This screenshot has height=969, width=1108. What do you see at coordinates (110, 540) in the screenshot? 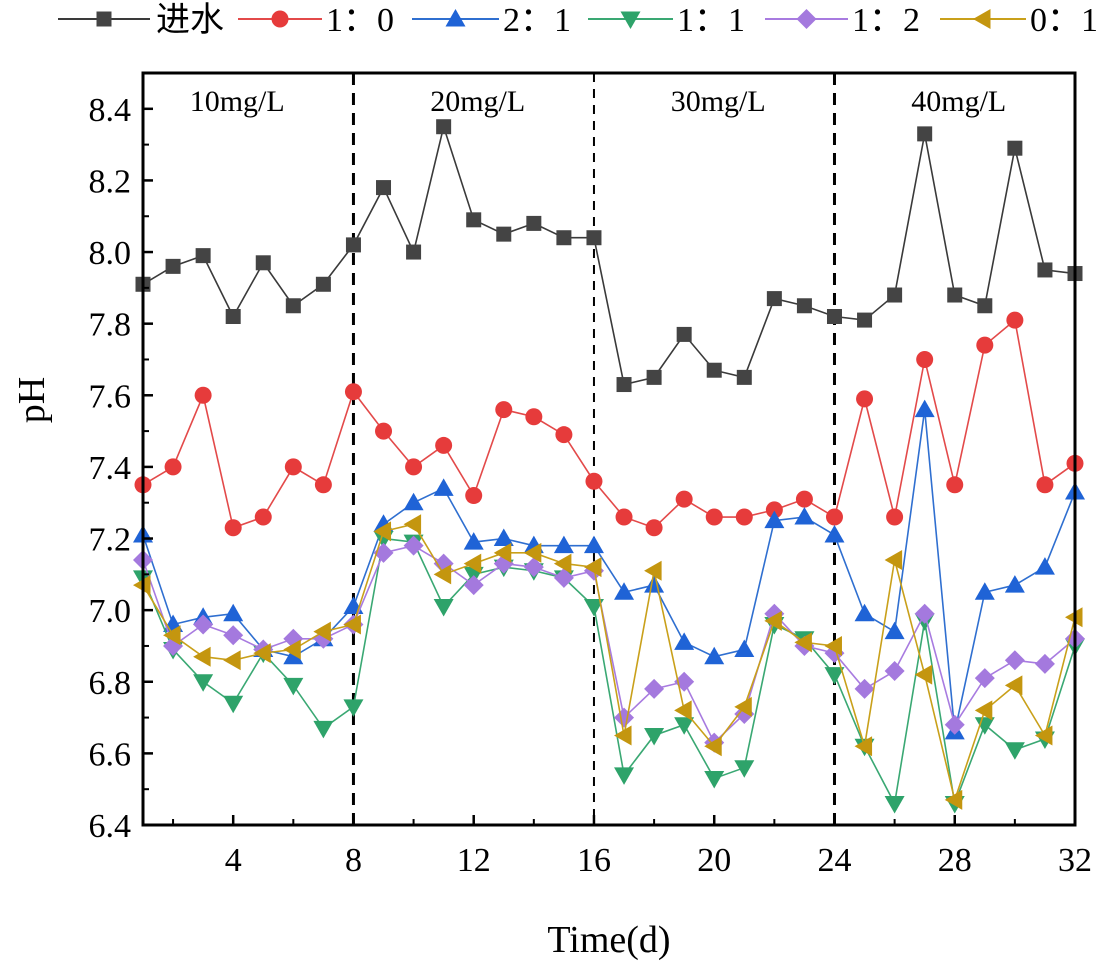
I see `y-tick-label: 7.2` at bounding box center [110, 540].